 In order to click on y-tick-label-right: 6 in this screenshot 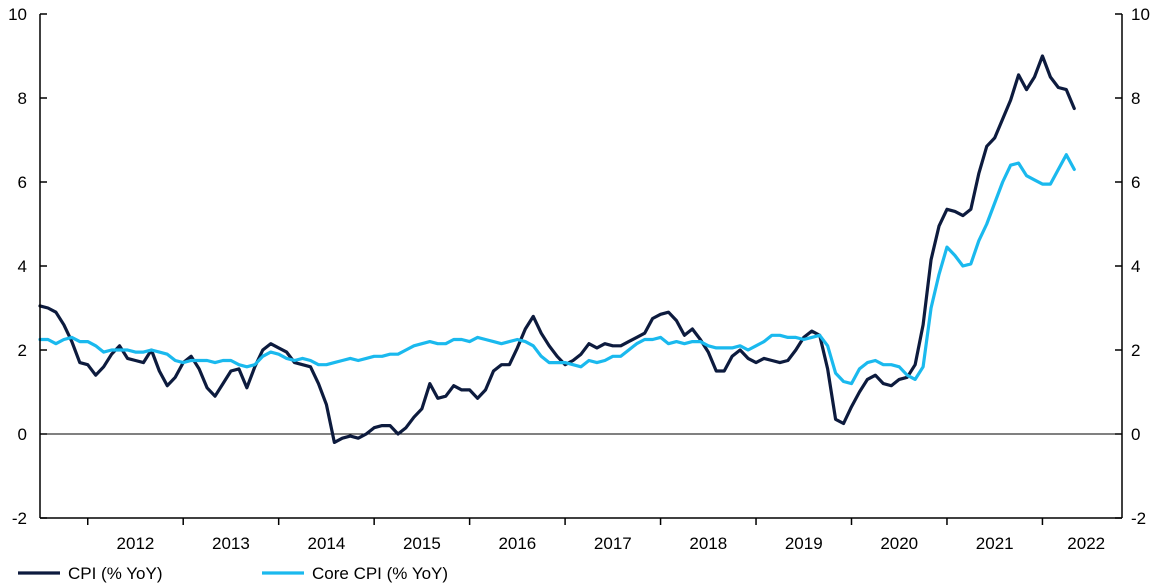, I will do `click(1135, 182)`.